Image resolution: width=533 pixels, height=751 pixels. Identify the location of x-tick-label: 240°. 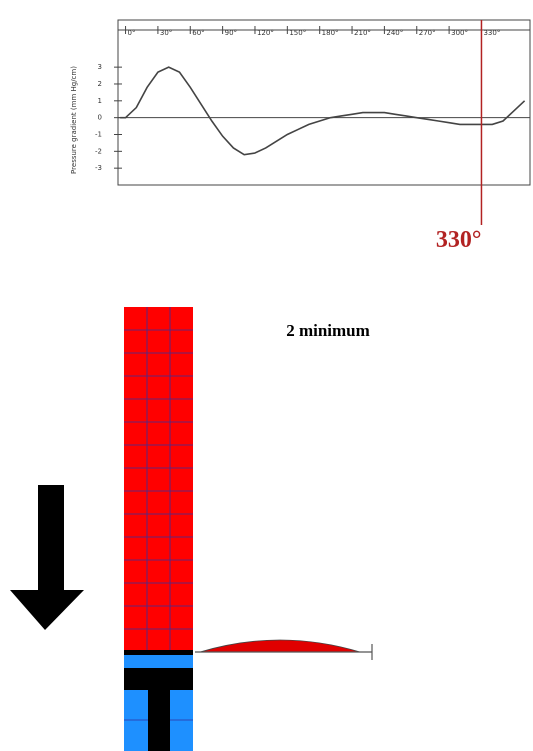
(394, 33).